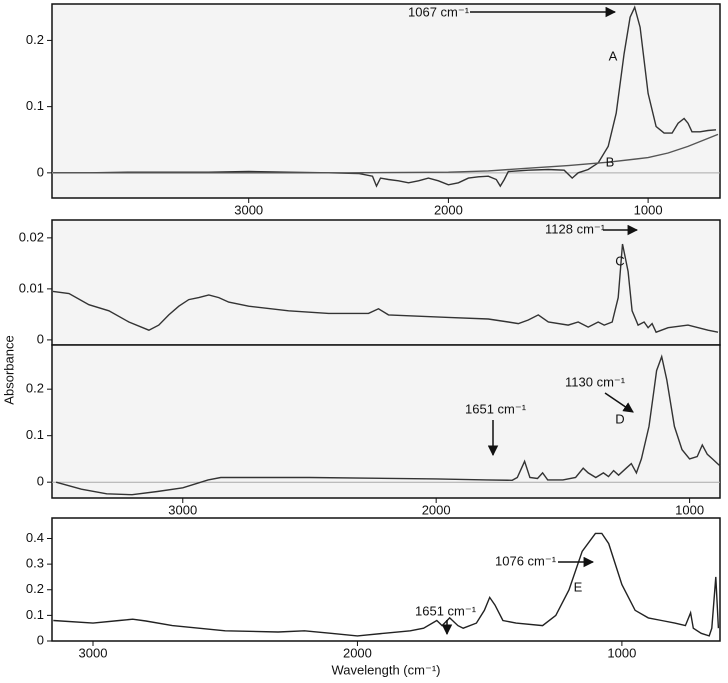 Image resolution: width=728 pixels, height=683 pixels. Describe the element at coordinates (526, 560) in the screenshot. I see `annotation: 1076 cm⁻¹` at that location.